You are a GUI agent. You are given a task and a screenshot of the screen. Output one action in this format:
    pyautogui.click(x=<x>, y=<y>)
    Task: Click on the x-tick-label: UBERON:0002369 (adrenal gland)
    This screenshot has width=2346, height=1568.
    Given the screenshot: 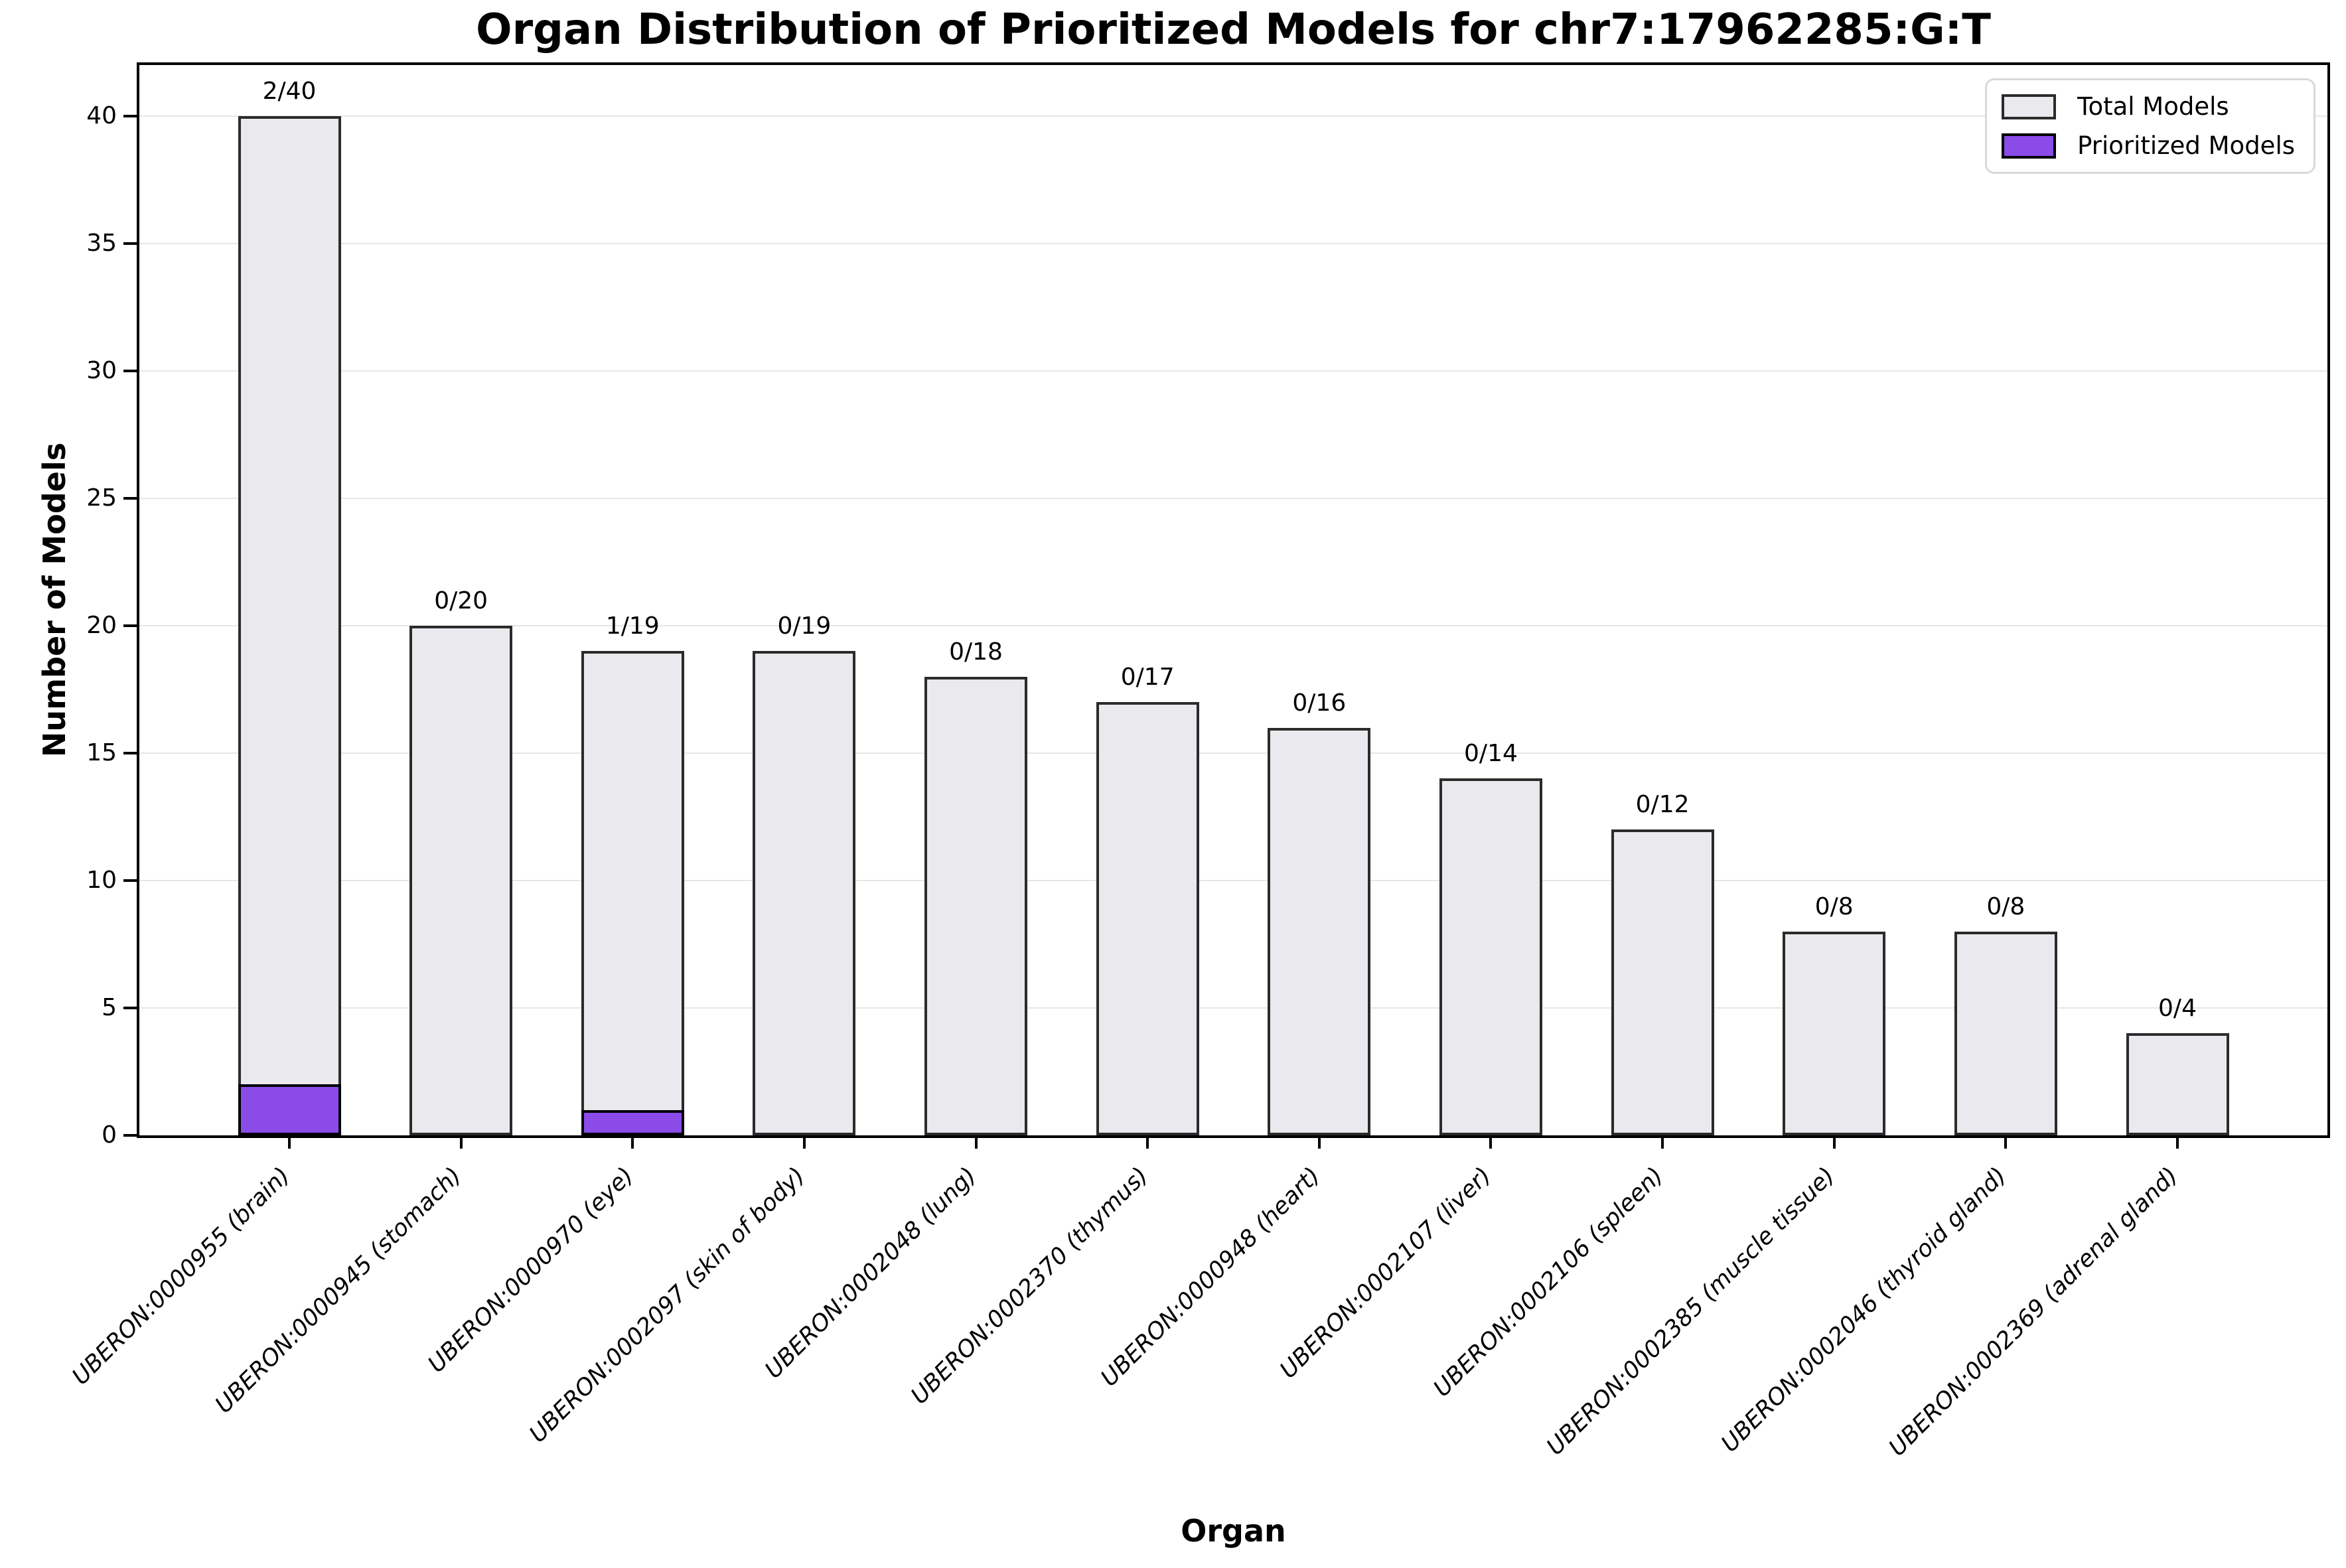 What is the action you would take?
    pyautogui.click(x=2033, y=1312)
    